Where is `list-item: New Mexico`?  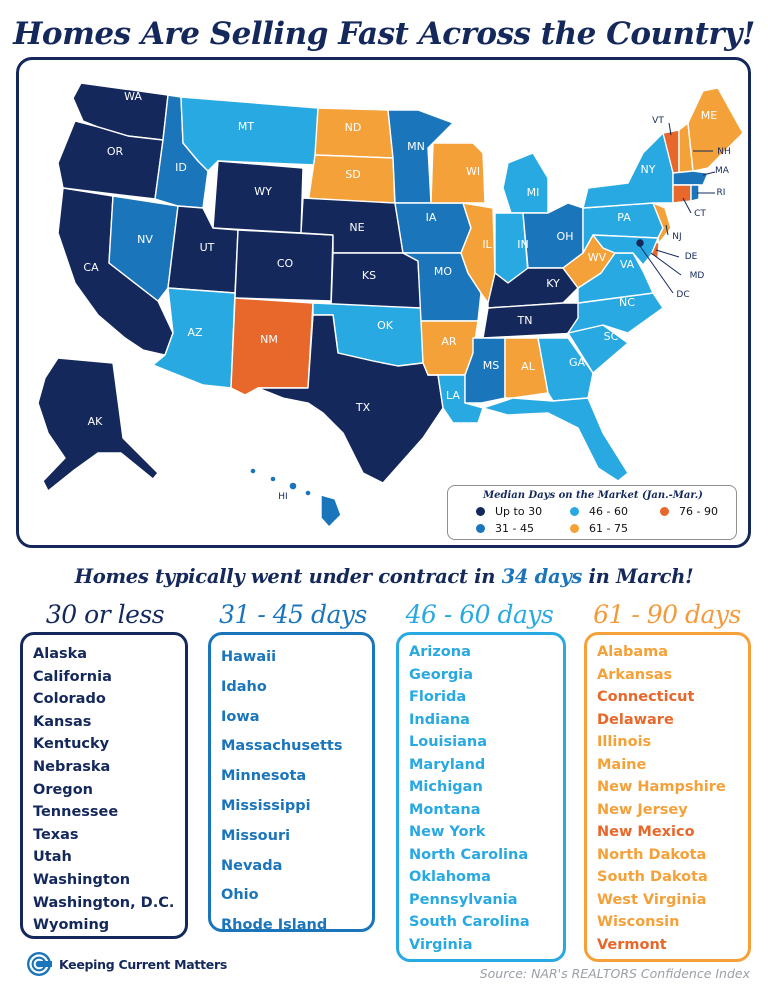
list-item: New Mexico is located at coordinates (646, 832).